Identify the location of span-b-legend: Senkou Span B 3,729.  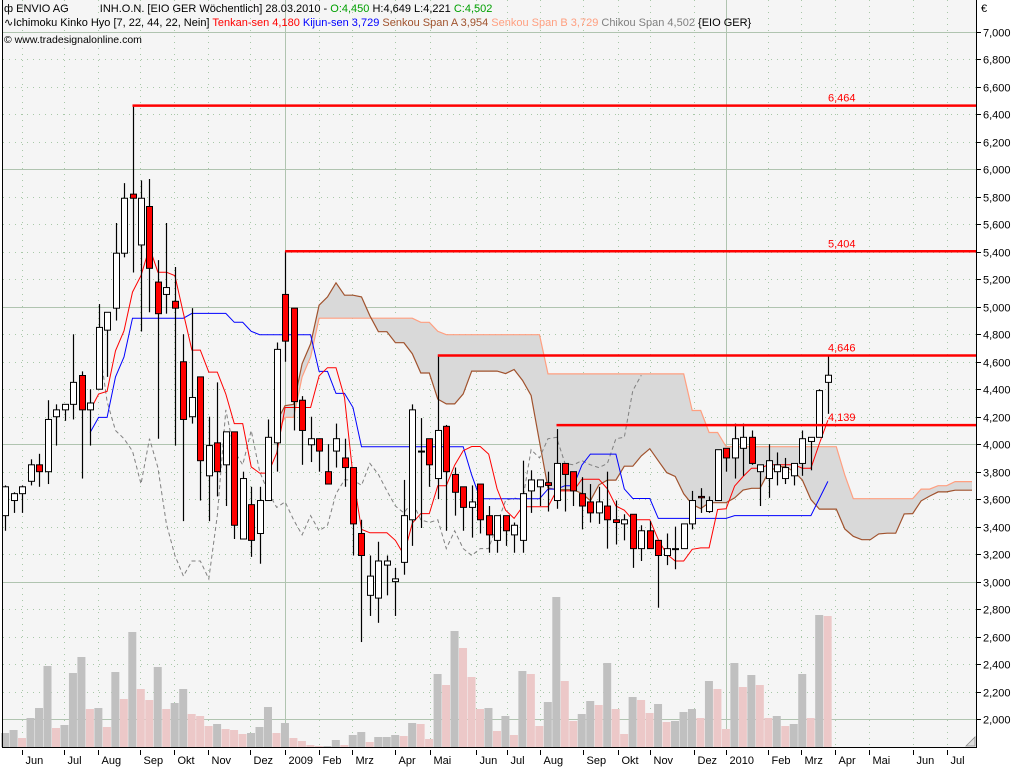
(545, 23).